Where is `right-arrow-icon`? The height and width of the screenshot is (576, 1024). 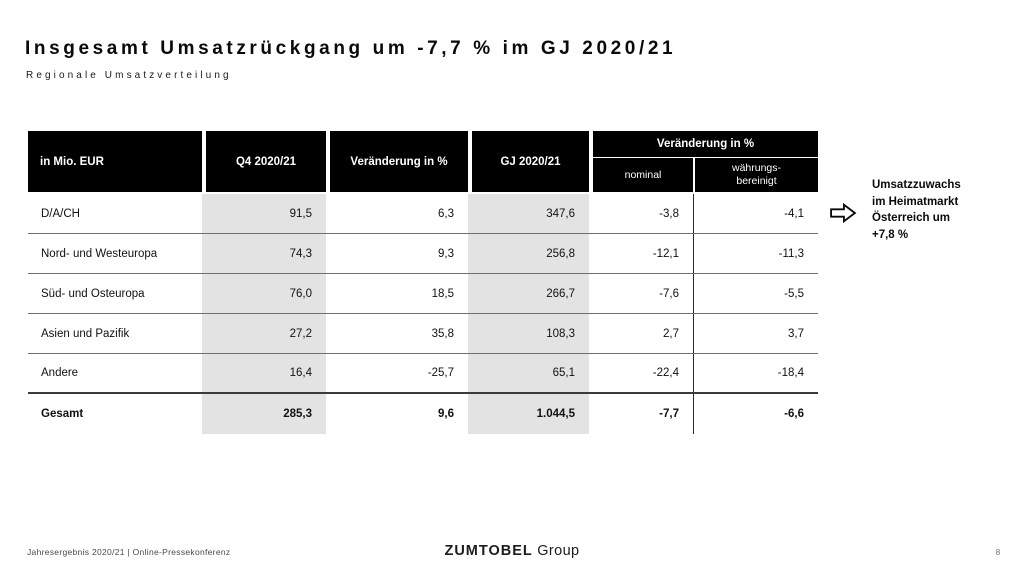
right-arrow-icon is located at coordinates (843, 213).